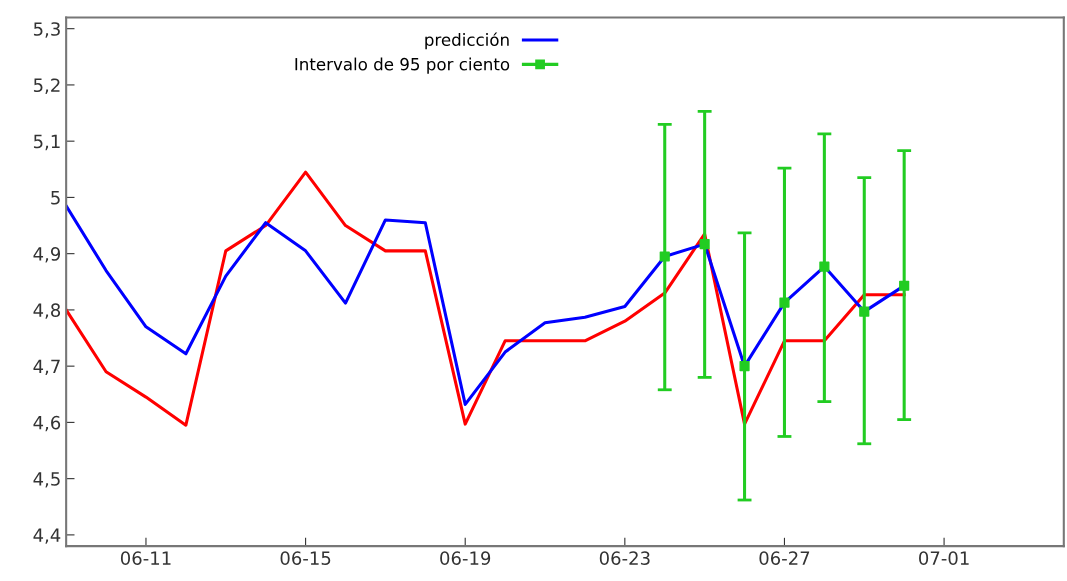 This screenshot has width=1067, height=581. Describe the element at coordinates (47, 255) in the screenshot. I see `y-tick-label: 4,9` at that location.